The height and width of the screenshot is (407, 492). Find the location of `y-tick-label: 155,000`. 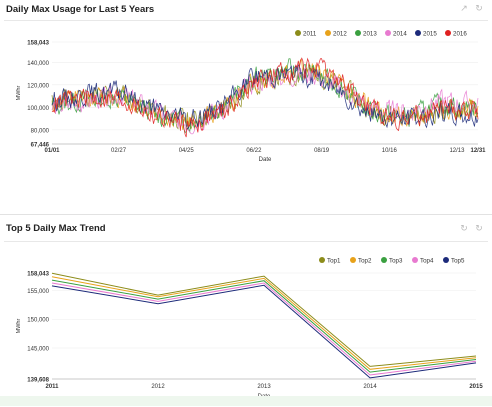

y-tick-label: 155,000 is located at coordinates (38, 292).